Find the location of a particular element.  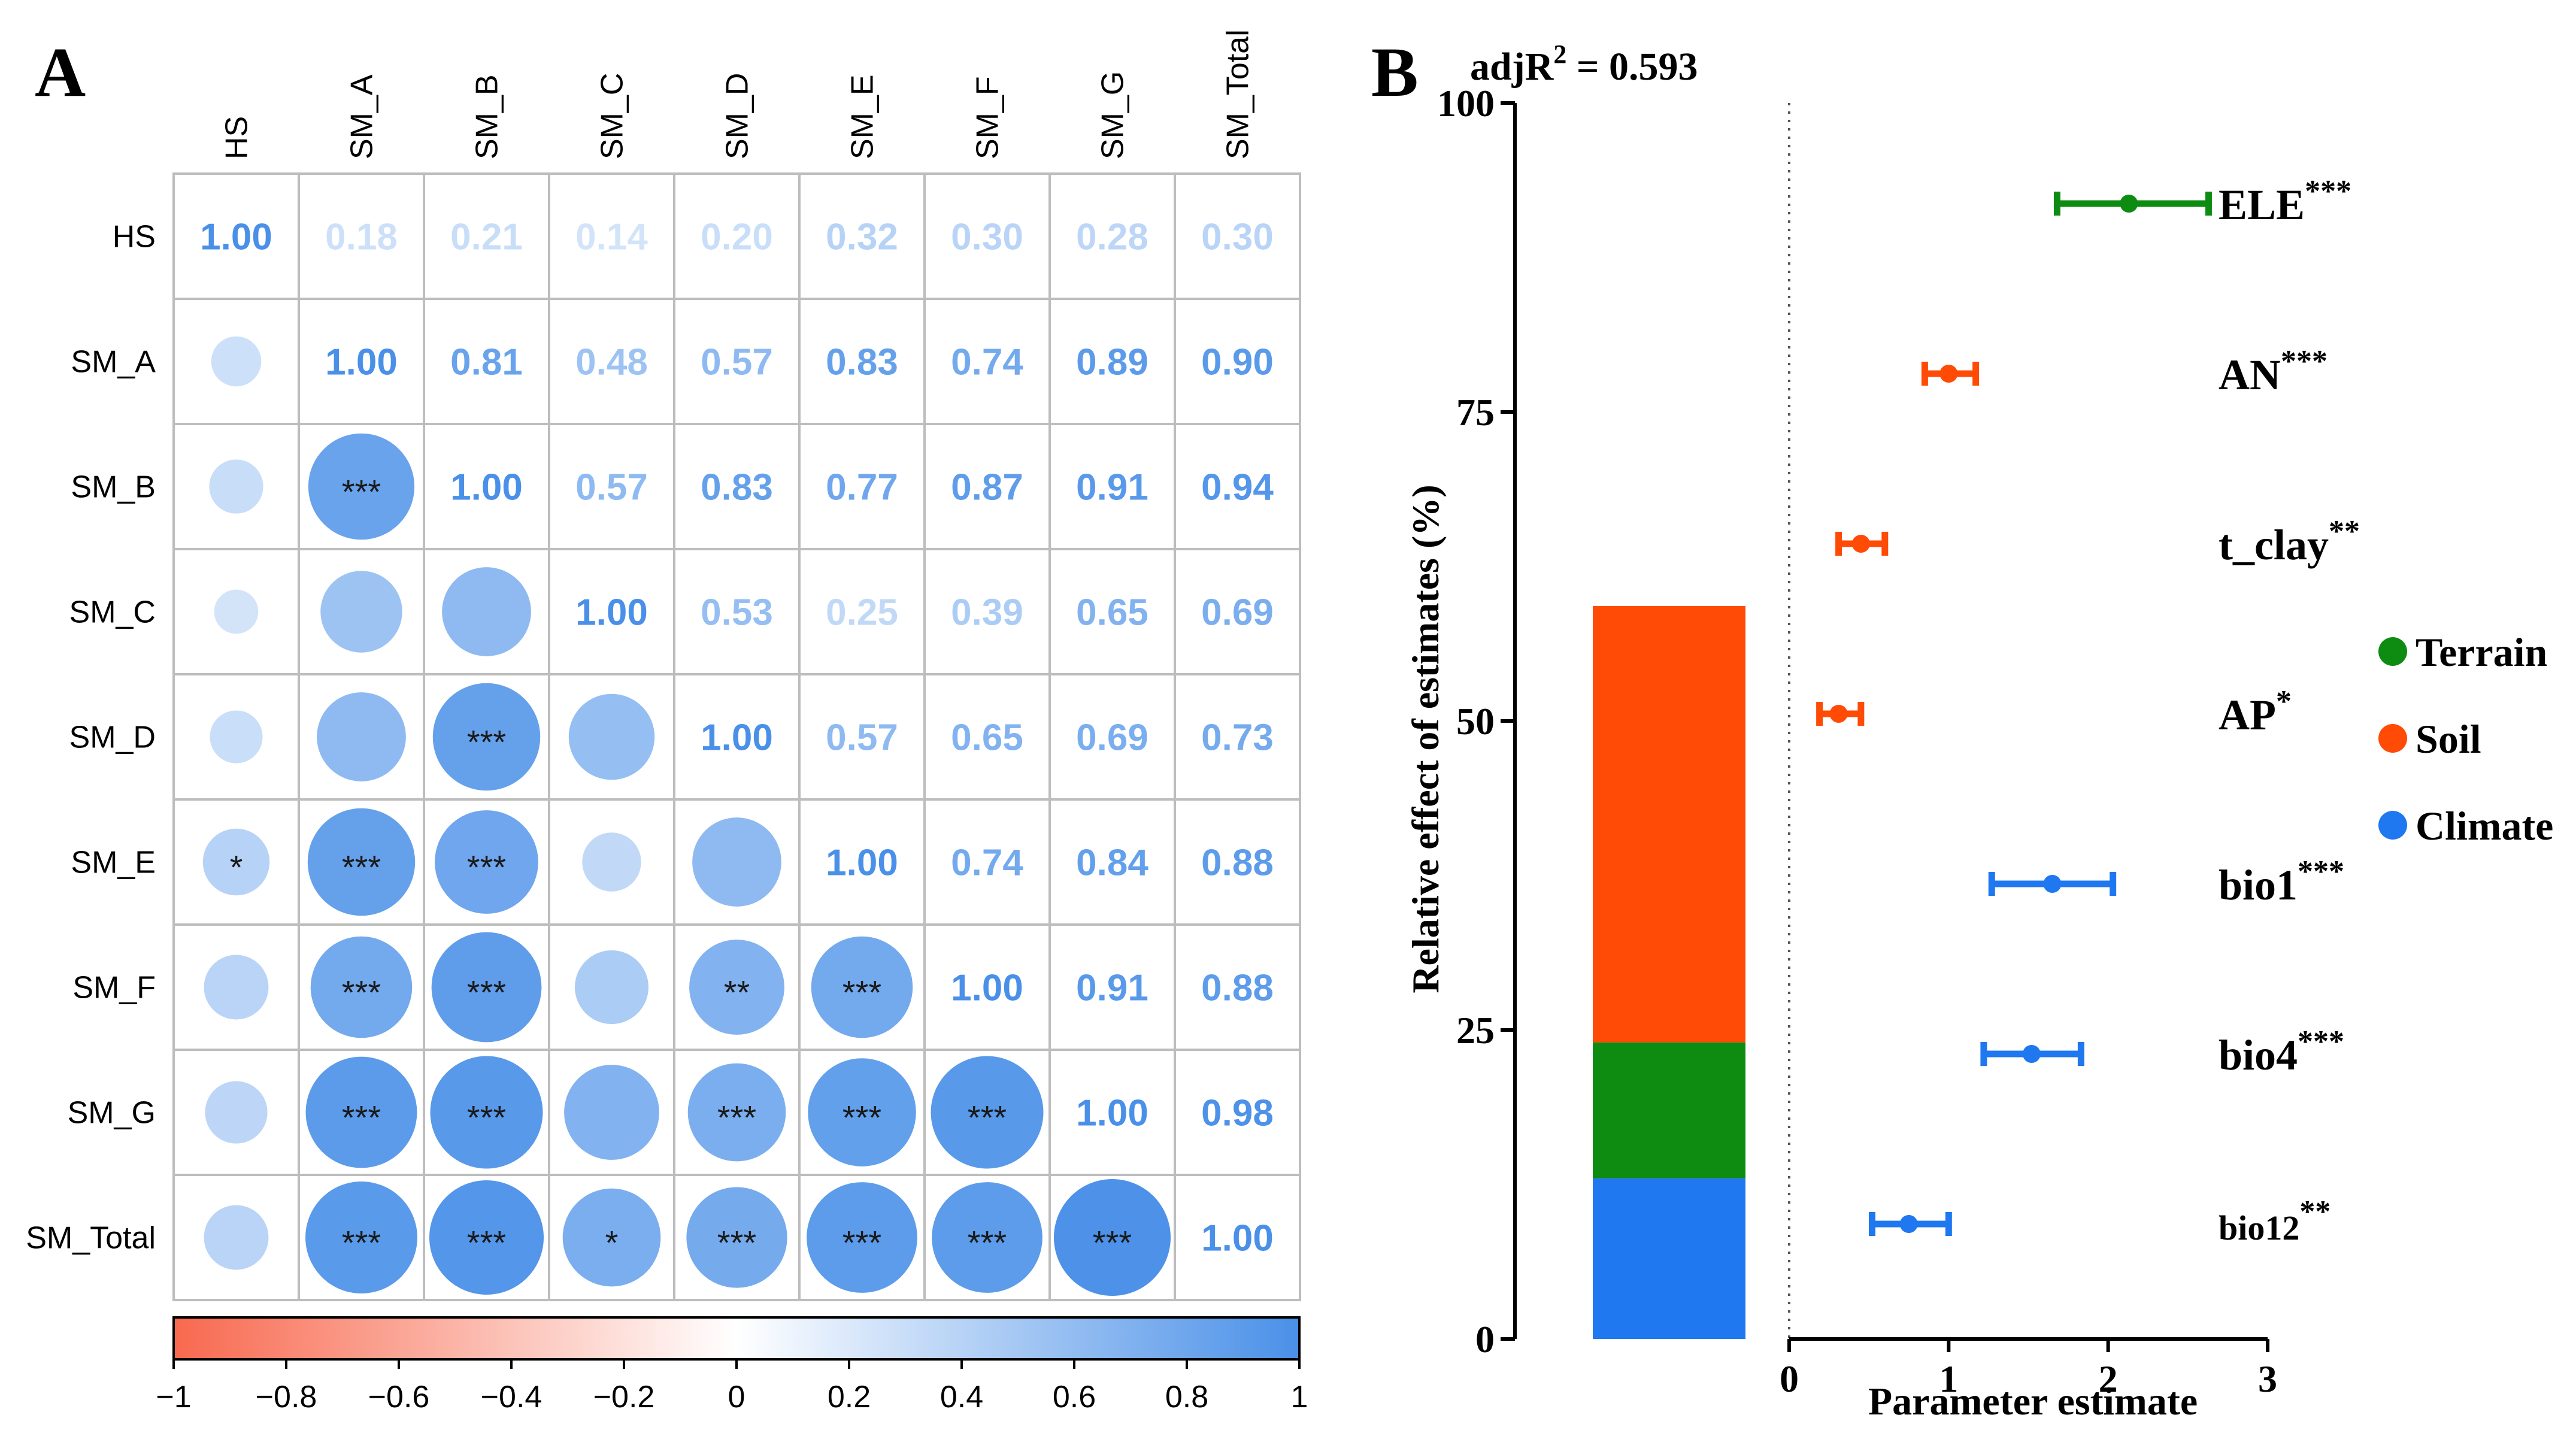

legend-marker-climate is located at coordinates (2392, 825).